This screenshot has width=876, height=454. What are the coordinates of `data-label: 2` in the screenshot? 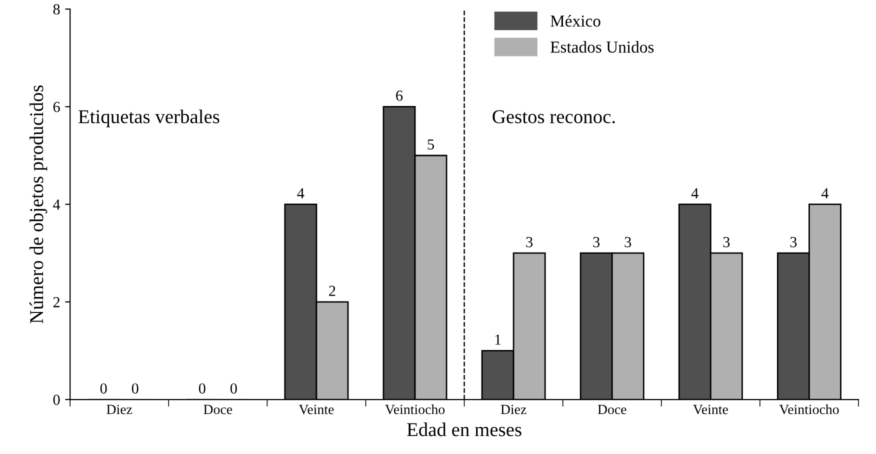 It's located at (332, 291).